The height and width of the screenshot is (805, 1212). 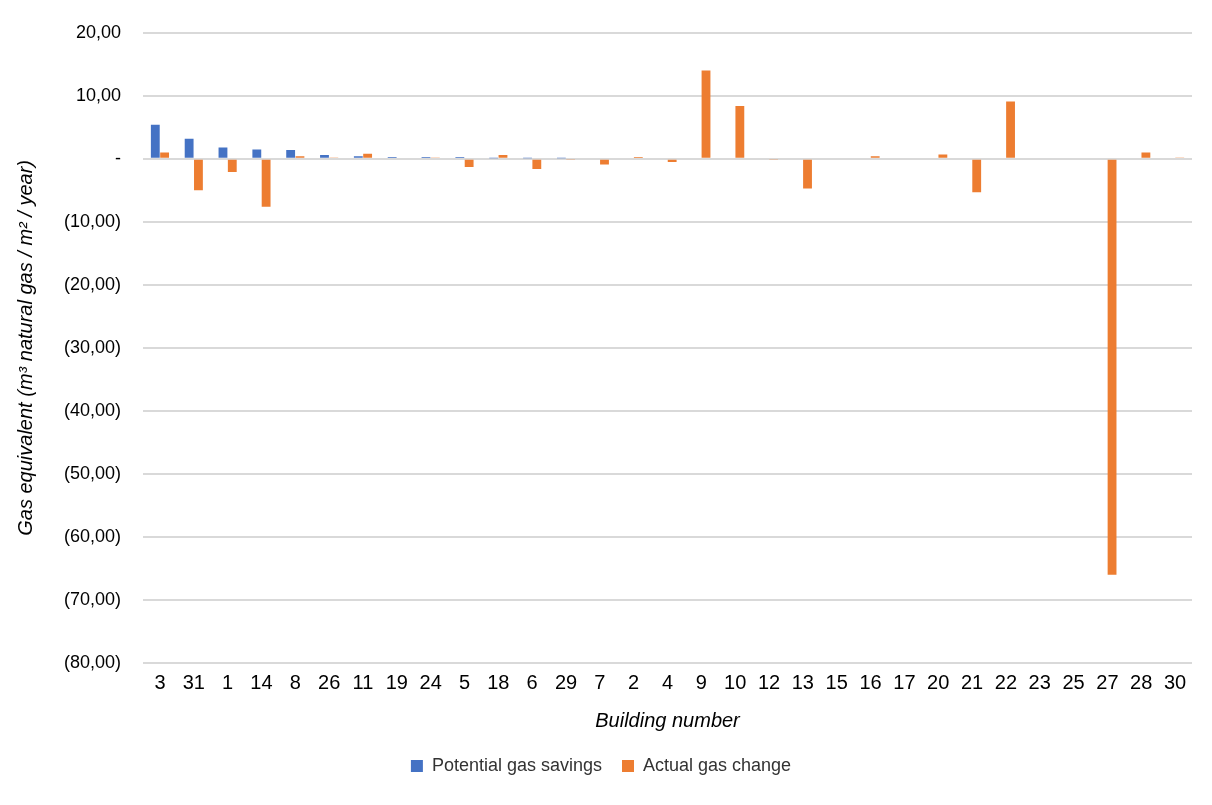 I want to click on y-tick-label: (10,00), so click(x=92, y=220).